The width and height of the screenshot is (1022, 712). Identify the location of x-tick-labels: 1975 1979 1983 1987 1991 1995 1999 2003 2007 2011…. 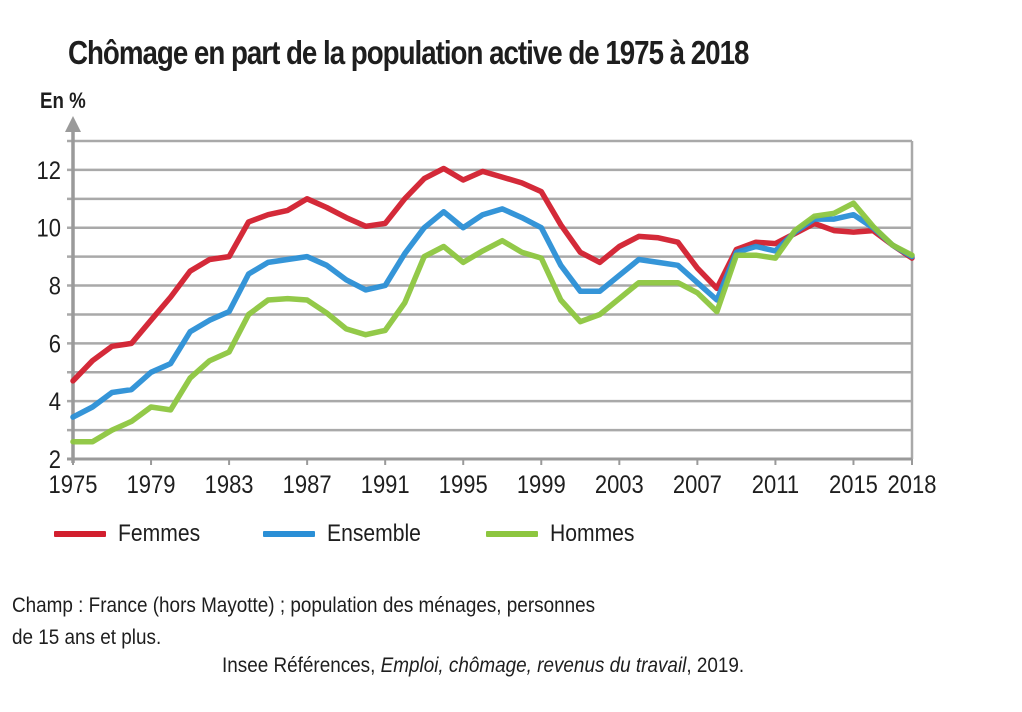
(493, 485).